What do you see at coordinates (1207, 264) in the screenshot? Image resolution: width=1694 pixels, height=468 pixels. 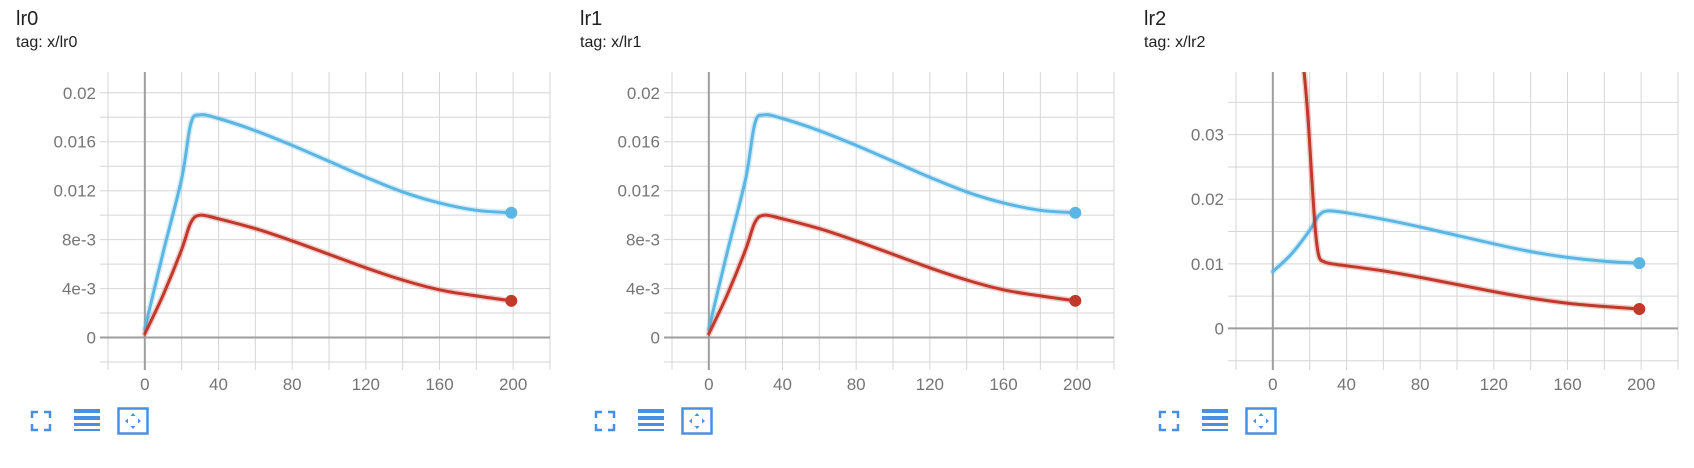 I see `y-tick-label: 0.01` at bounding box center [1207, 264].